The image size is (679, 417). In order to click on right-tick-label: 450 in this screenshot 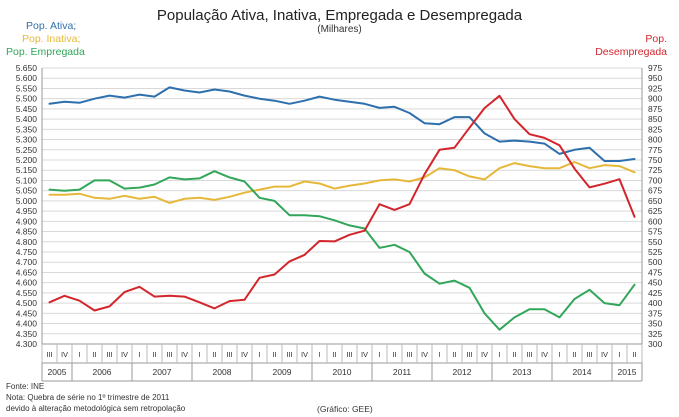, I will do `click(655, 283)`.